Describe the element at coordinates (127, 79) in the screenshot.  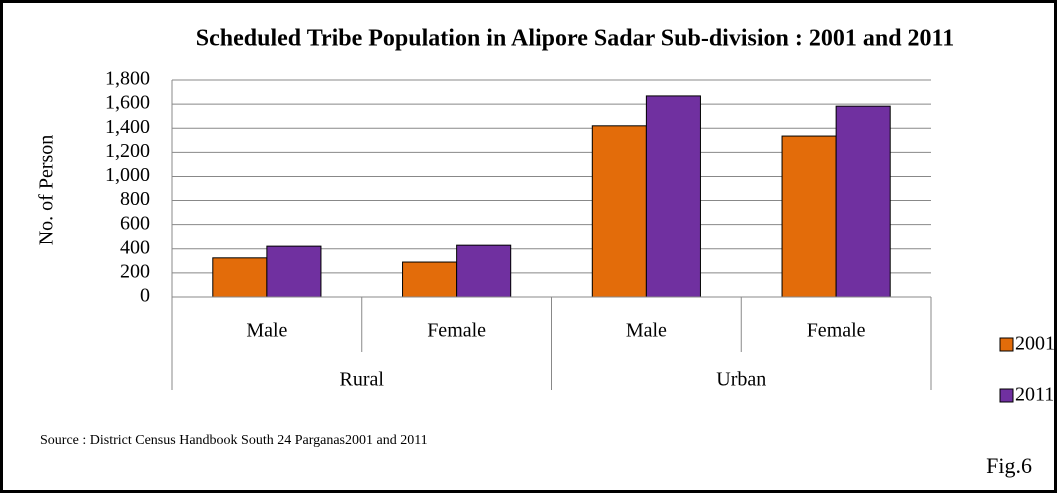
I see `y-tick-label: 1,800` at that location.